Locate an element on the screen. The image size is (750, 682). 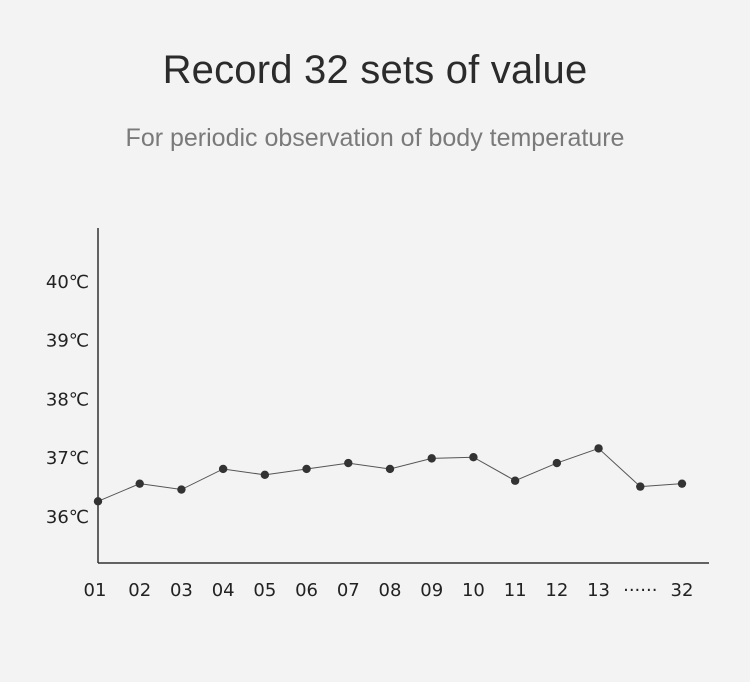
y-tick-label: 38℃ is located at coordinates (67, 399).